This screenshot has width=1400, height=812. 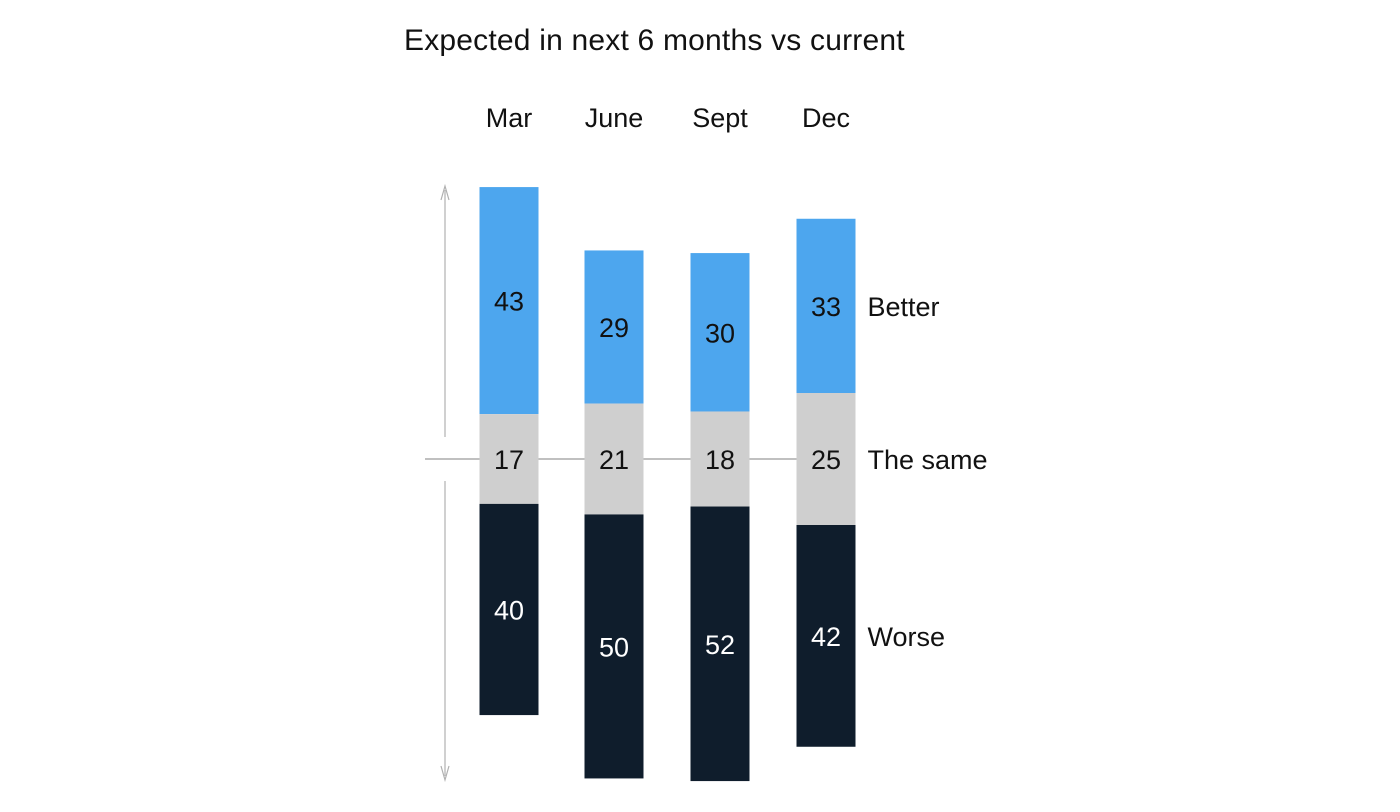 I want to click on bar-same-june, so click(x=614, y=459).